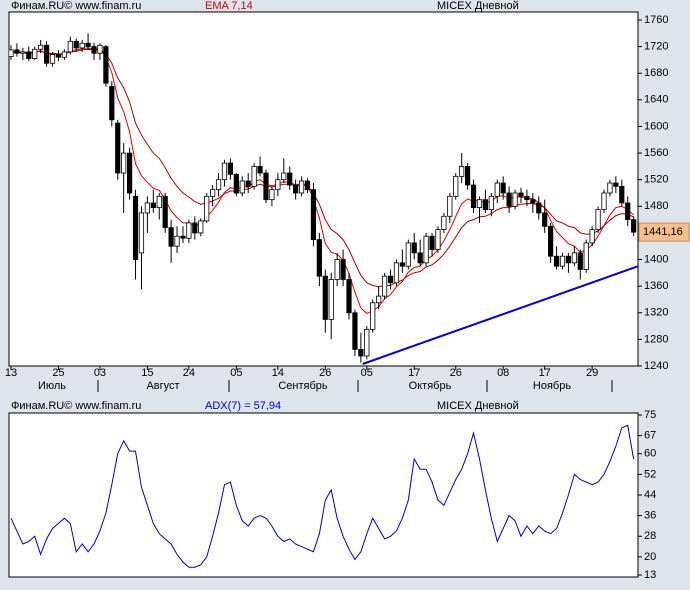 The height and width of the screenshot is (590, 690). What do you see at coordinates (162, 386) in the screenshot?
I see `month-label: Август` at bounding box center [162, 386].